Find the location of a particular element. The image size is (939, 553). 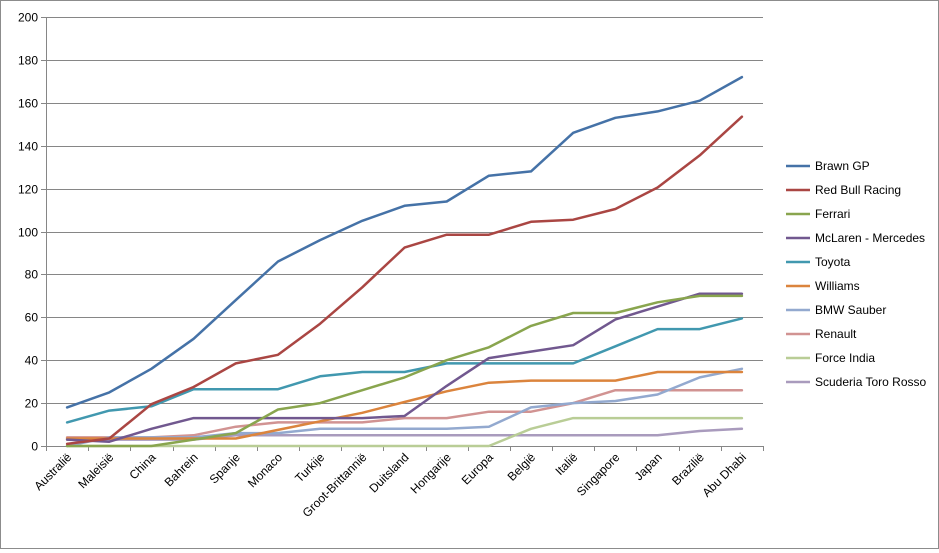

series-line-force-india is located at coordinates (404, 432).